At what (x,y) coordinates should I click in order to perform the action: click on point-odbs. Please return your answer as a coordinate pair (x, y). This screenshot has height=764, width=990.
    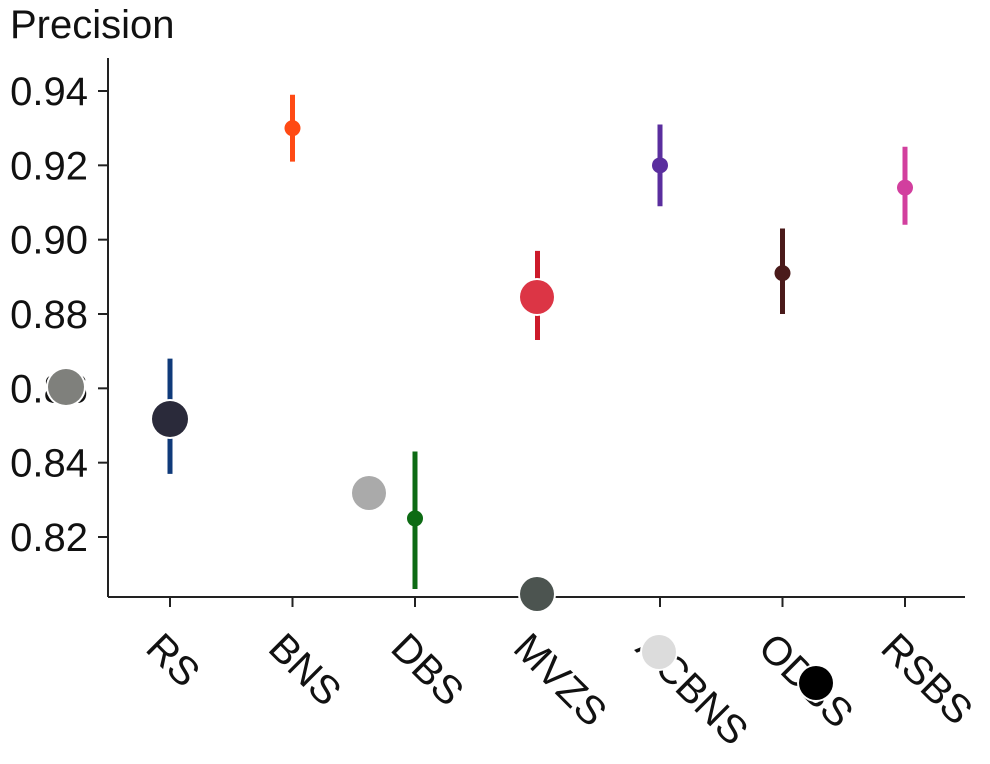
    Looking at the image, I should click on (782, 273).